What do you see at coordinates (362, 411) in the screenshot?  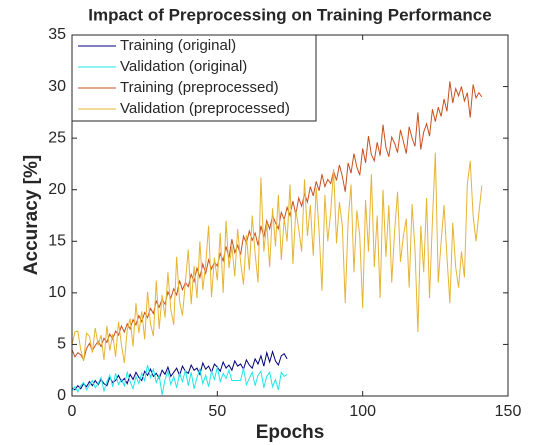 I see `x-tick-label: 100` at bounding box center [362, 411].